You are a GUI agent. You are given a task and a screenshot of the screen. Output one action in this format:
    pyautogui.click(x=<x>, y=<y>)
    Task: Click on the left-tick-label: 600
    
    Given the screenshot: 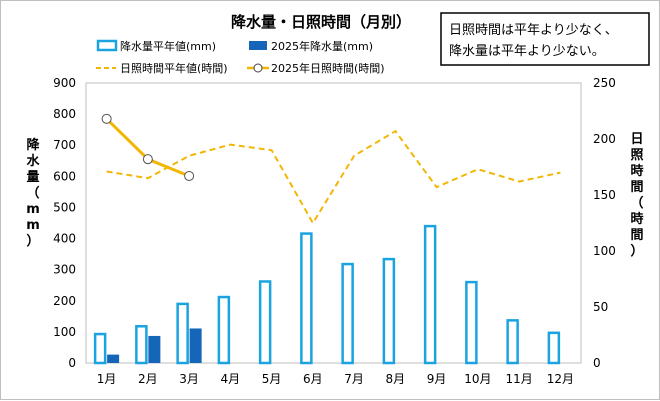 What is the action you would take?
    pyautogui.click(x=64, y=176)
    